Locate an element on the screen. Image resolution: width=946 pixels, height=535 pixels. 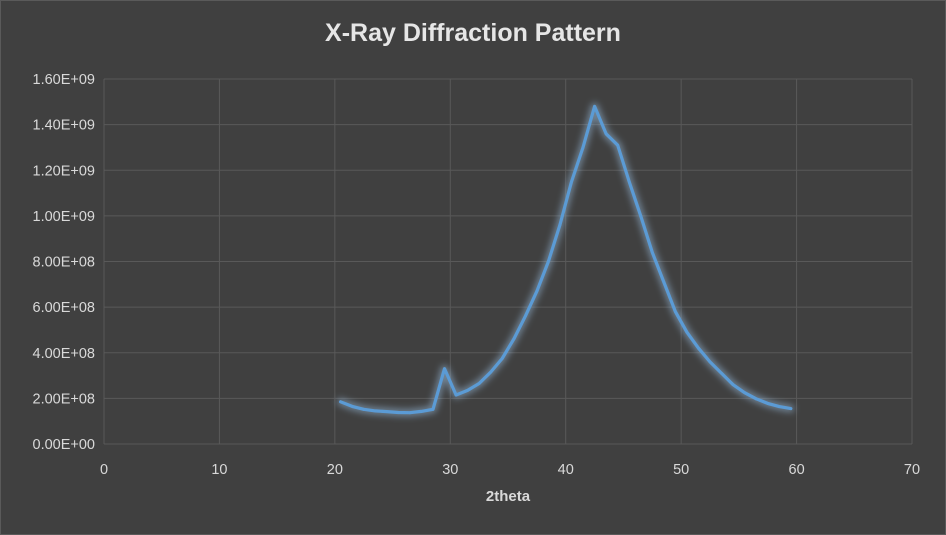
y-tick-label: 2.00E+08 is located at coordinates (64, 399).